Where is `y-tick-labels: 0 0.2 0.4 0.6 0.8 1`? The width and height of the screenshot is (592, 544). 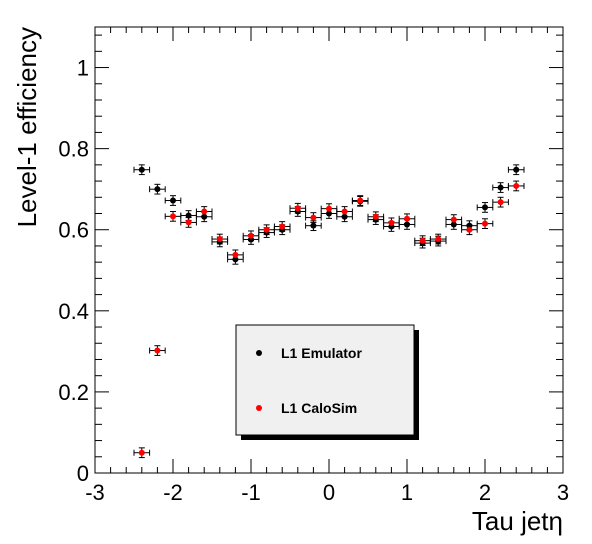 y-tick-labels: 0 0.2 0.4 0.6 0.8 1 is located at coordinates (73, 271).